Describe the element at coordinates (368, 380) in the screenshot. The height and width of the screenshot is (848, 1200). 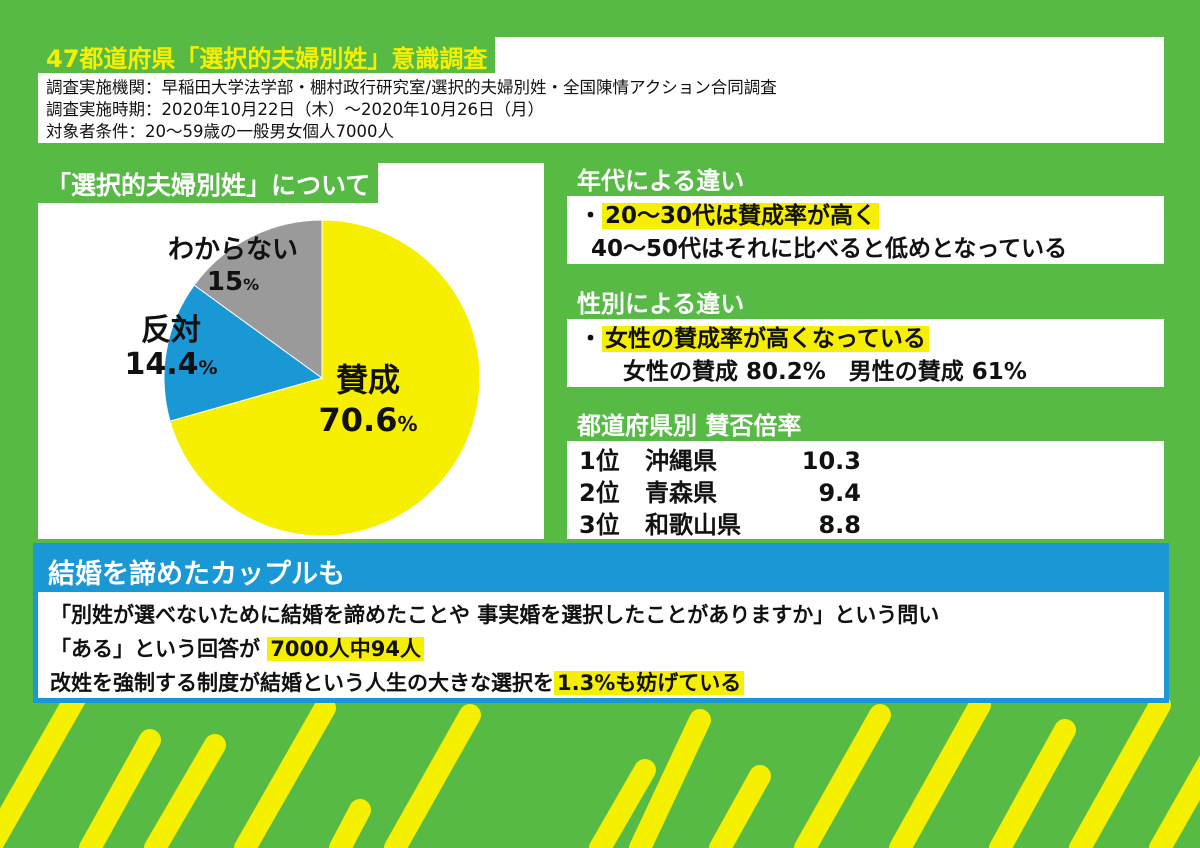
I see `label-agree: 賛成` at that location.